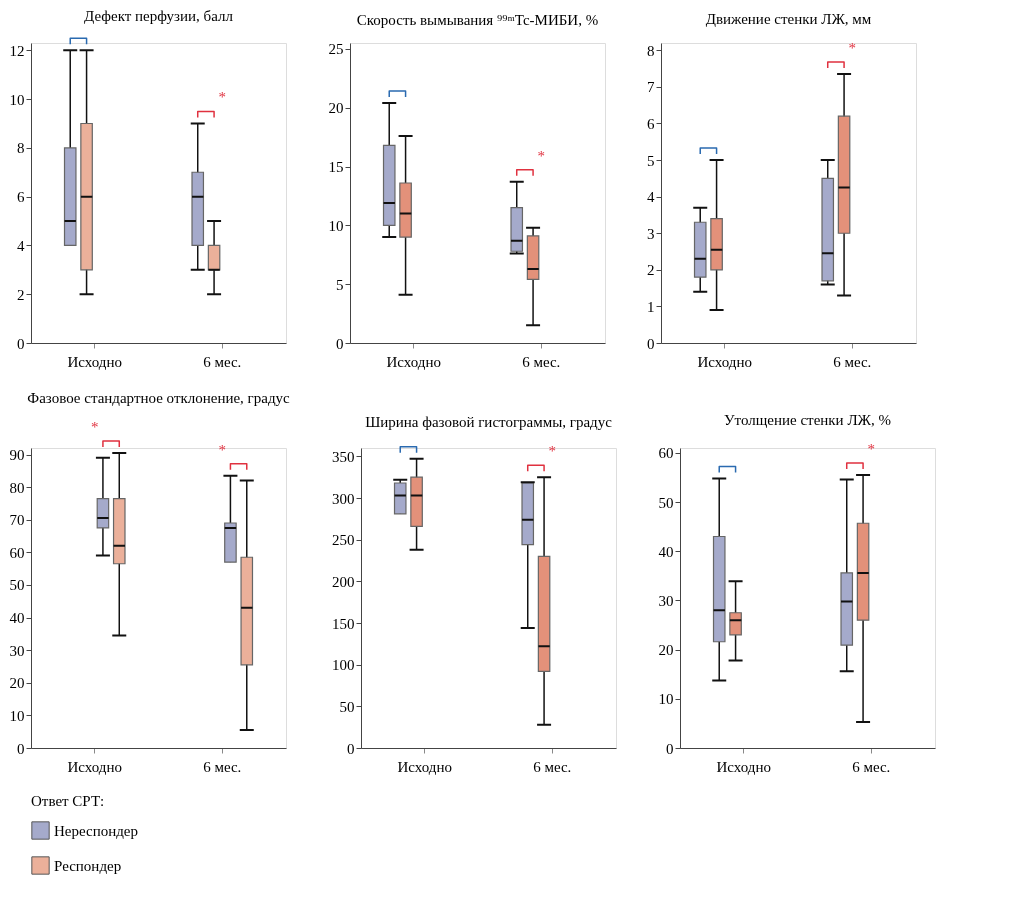  What do you see at coordinates (336, 167) in the screenshot?
I see `y-tick-label: 15` at bounding box center [336, 167].